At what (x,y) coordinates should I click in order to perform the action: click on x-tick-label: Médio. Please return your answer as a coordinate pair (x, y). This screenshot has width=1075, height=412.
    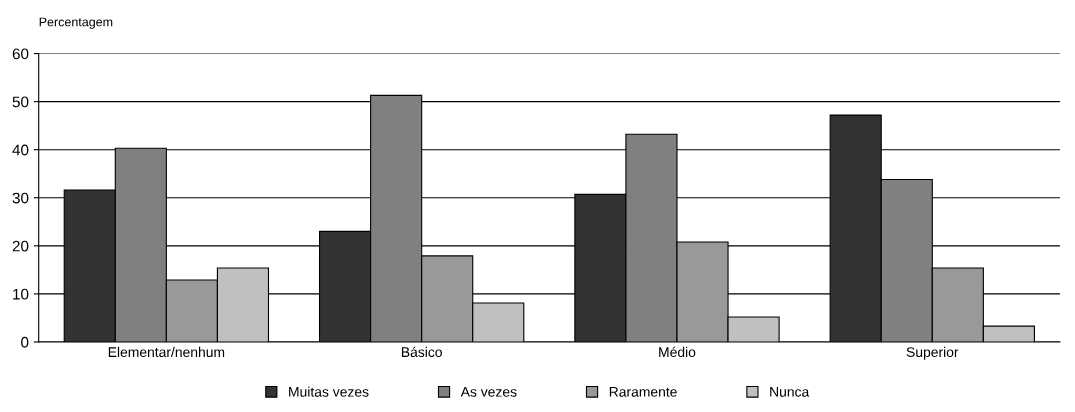
    Looking at the image, I should click on (677, 352).